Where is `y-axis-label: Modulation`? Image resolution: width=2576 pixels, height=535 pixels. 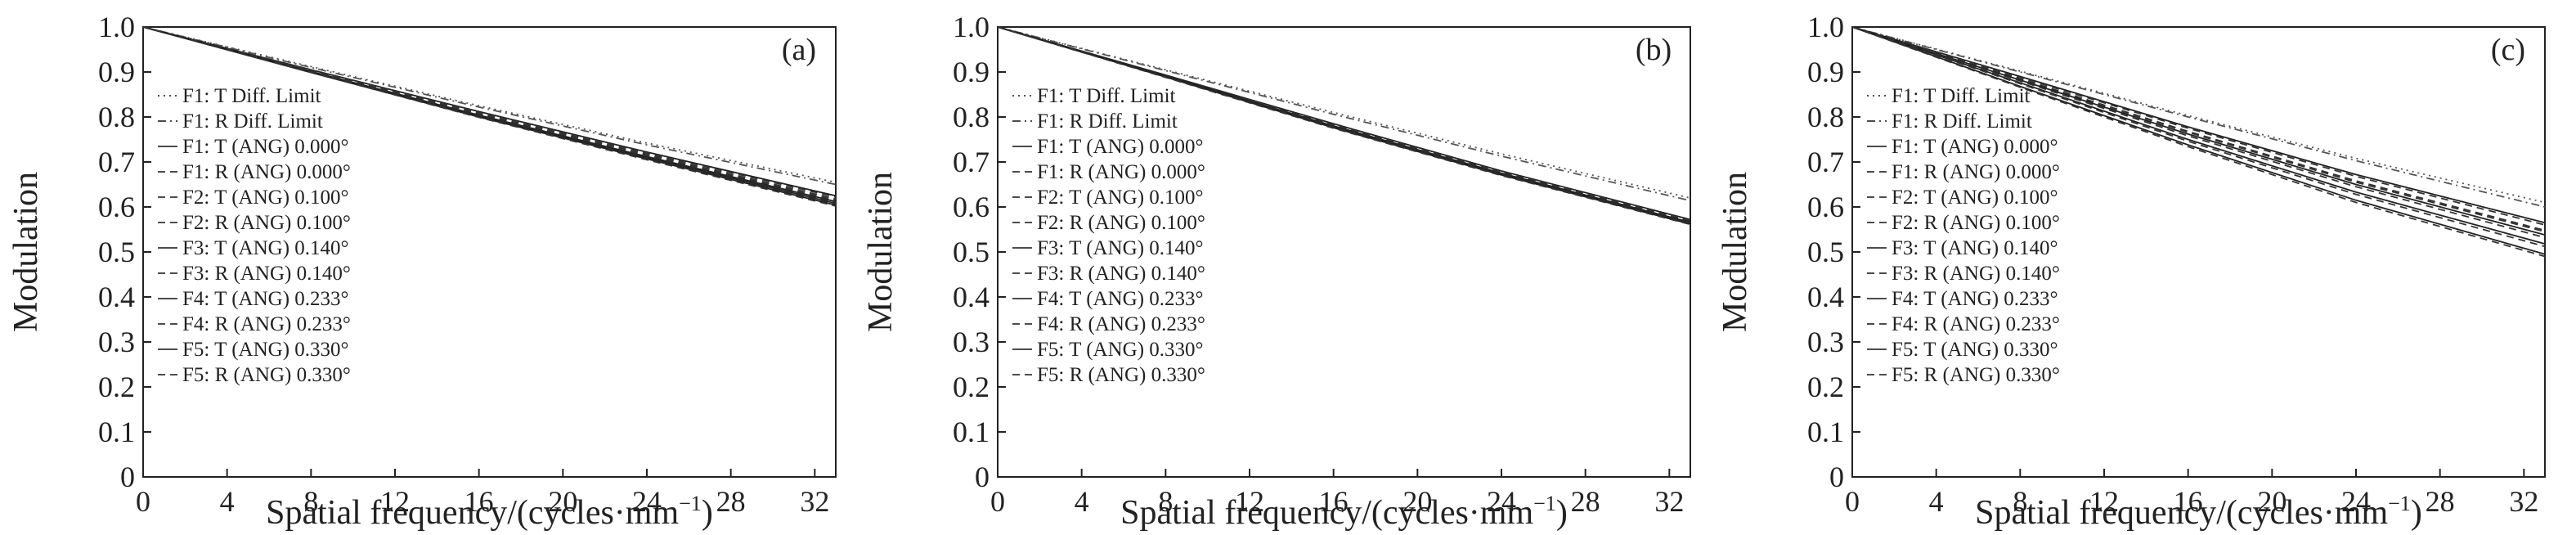
y-axis-label: Modulation is located at coordinates (1736, 252).